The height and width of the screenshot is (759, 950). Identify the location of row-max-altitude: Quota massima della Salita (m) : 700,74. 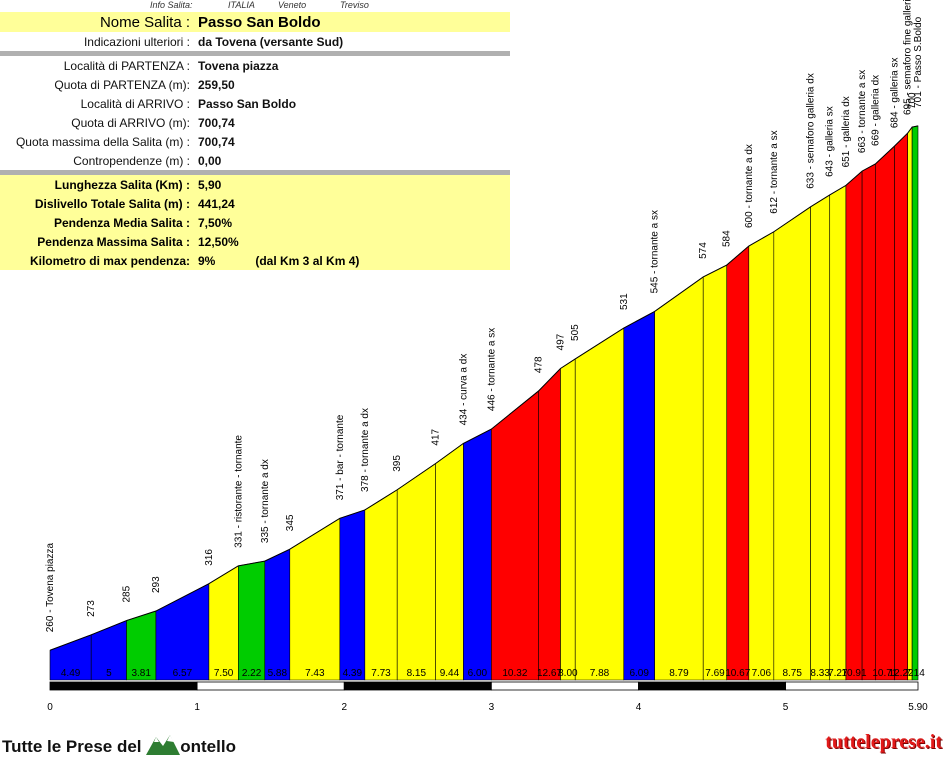
(255, 141).